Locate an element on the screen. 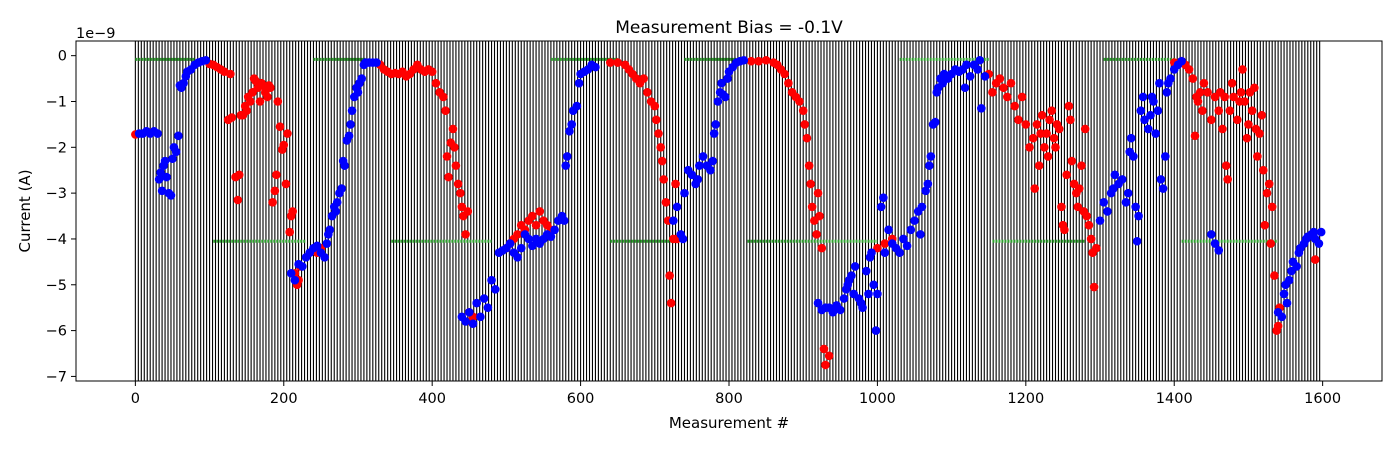 Image resolution: width=1400 pixels, height=450 pixels. x-tick-label: 800 is located at coordinates (729, 399).